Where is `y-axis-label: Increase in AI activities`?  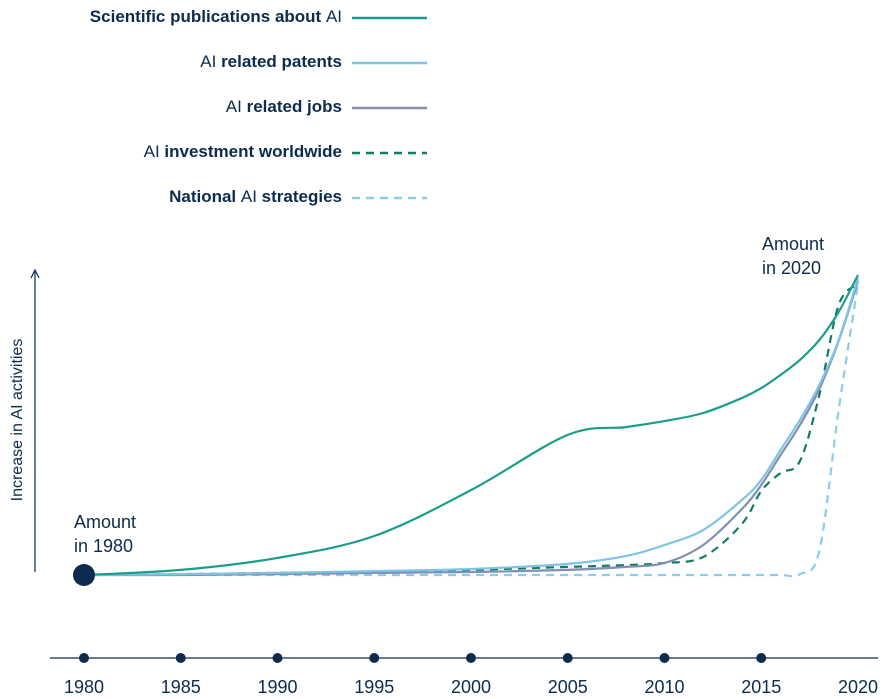
y-axis-label: Increase in AI activities is located at coordinates (17, 420).